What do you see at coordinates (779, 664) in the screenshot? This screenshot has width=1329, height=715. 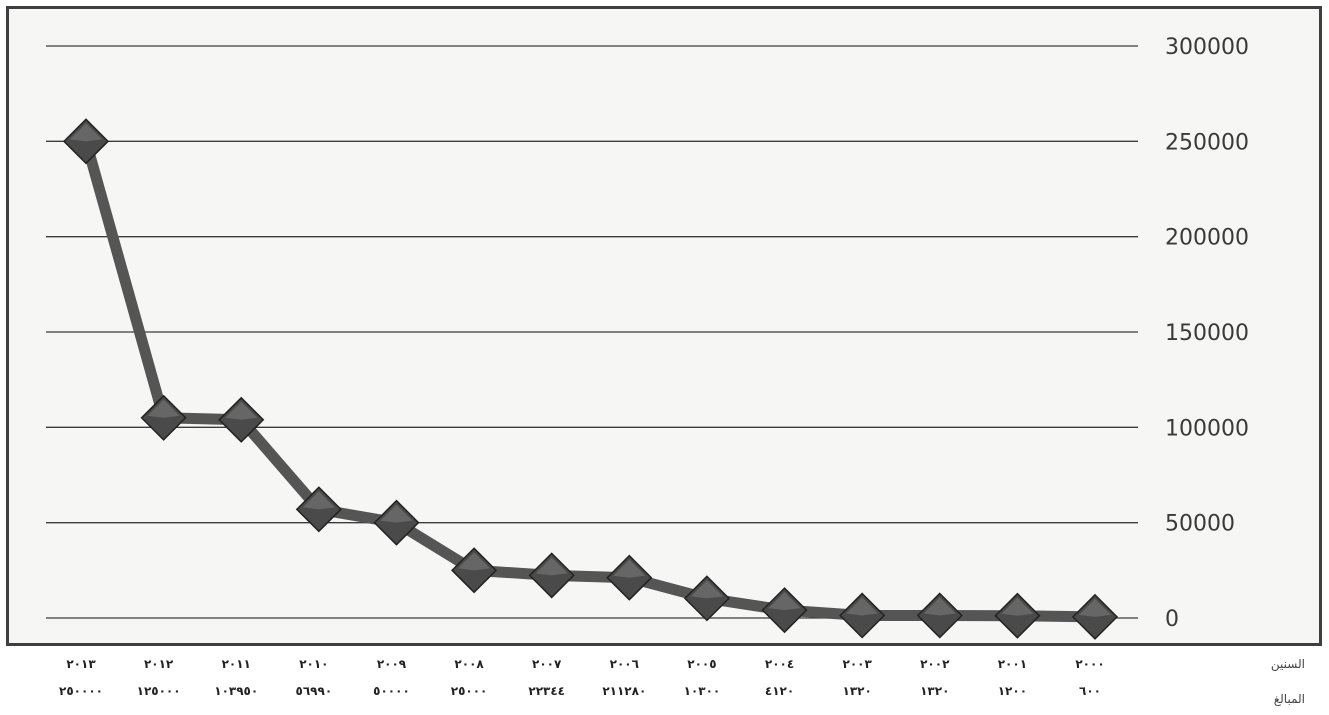 I see `x-category-label: ٢٠٠٤` at bounding box center [779, 664].